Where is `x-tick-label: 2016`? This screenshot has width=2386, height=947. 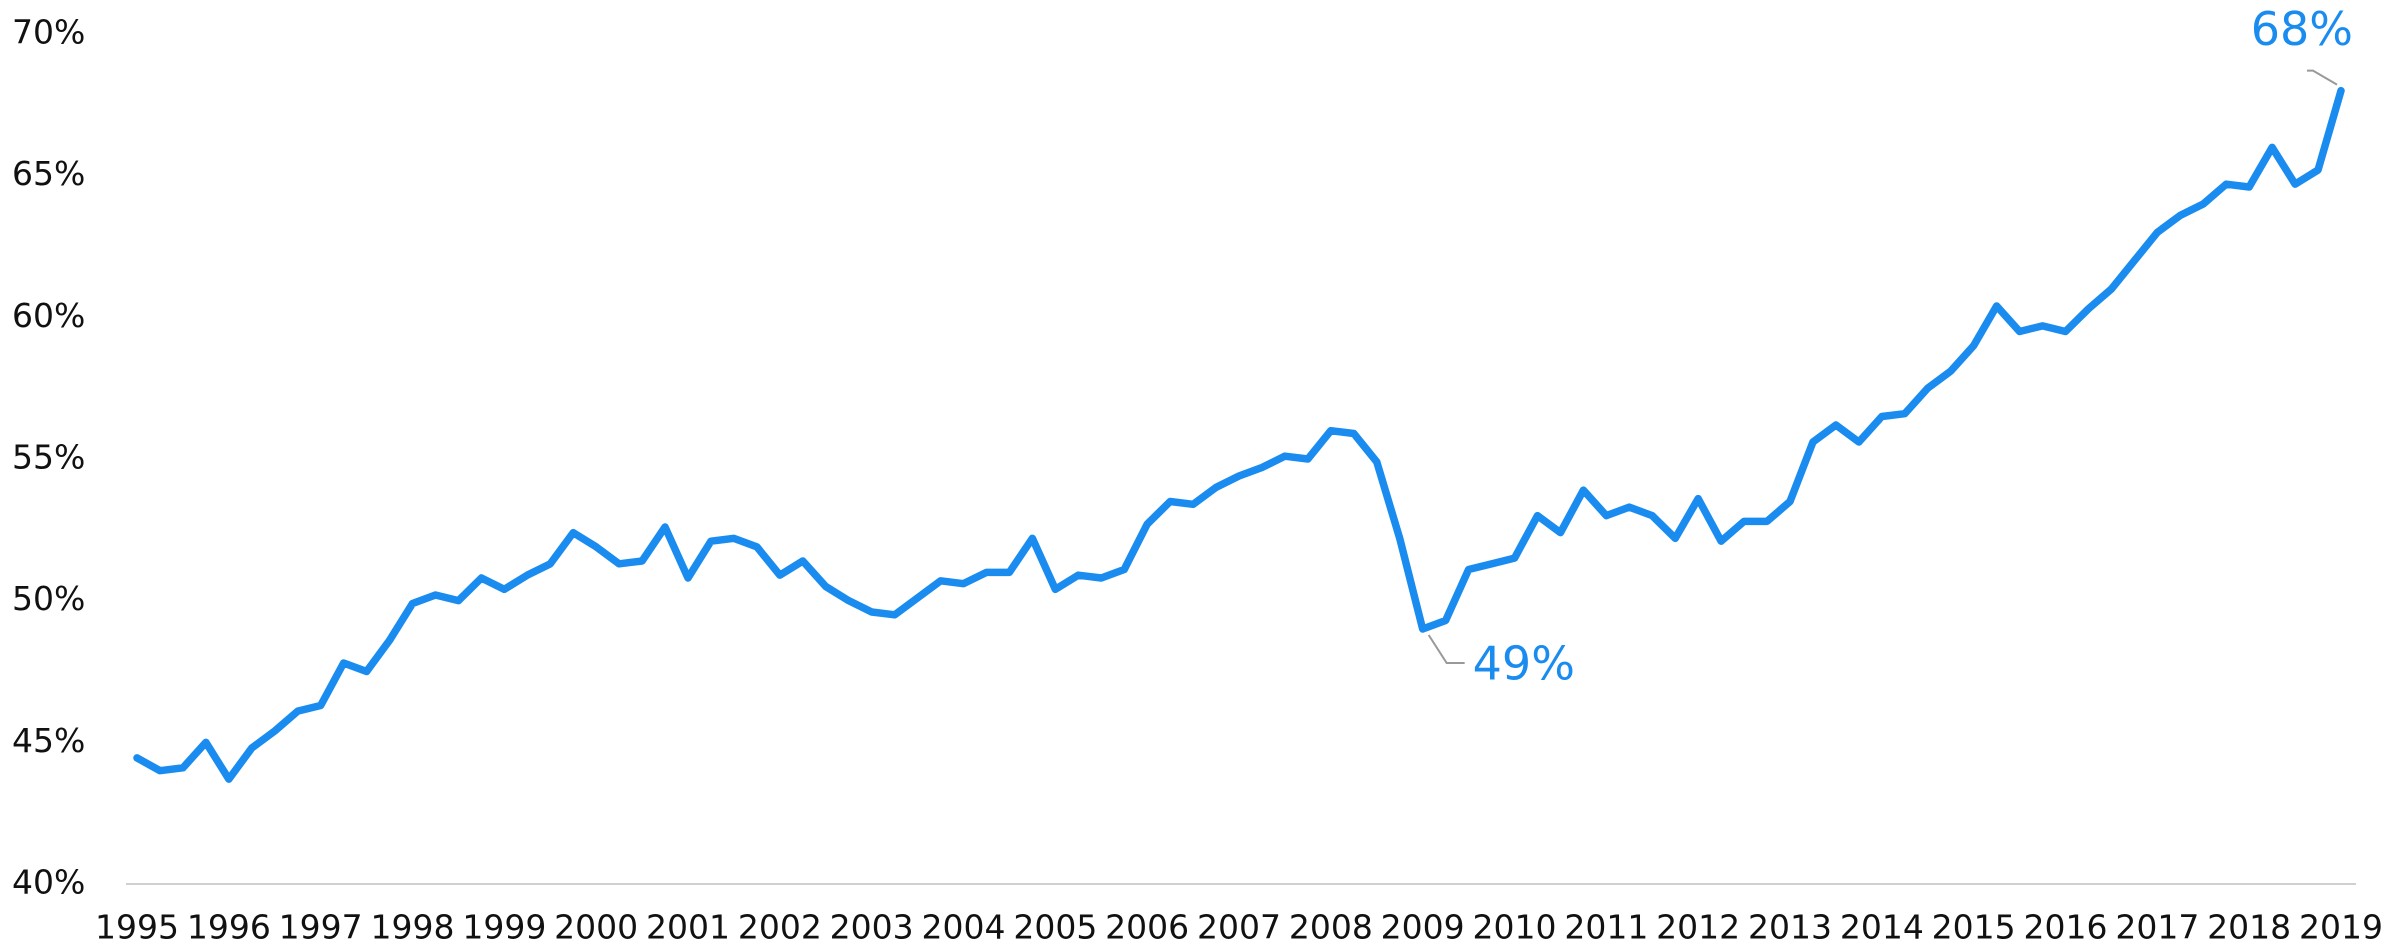
x-tick-label: 2016 is located at coordinates (2066, 927).